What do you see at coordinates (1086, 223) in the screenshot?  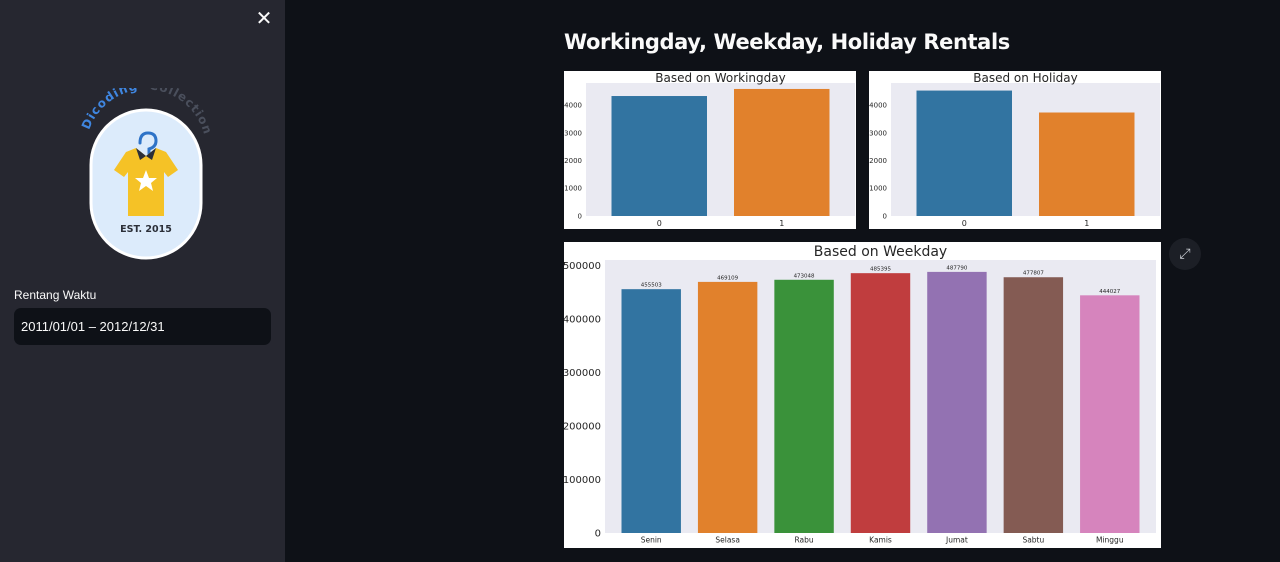 I see `holiday-x-tick-label: 1` at bounding box center [1086, 223].